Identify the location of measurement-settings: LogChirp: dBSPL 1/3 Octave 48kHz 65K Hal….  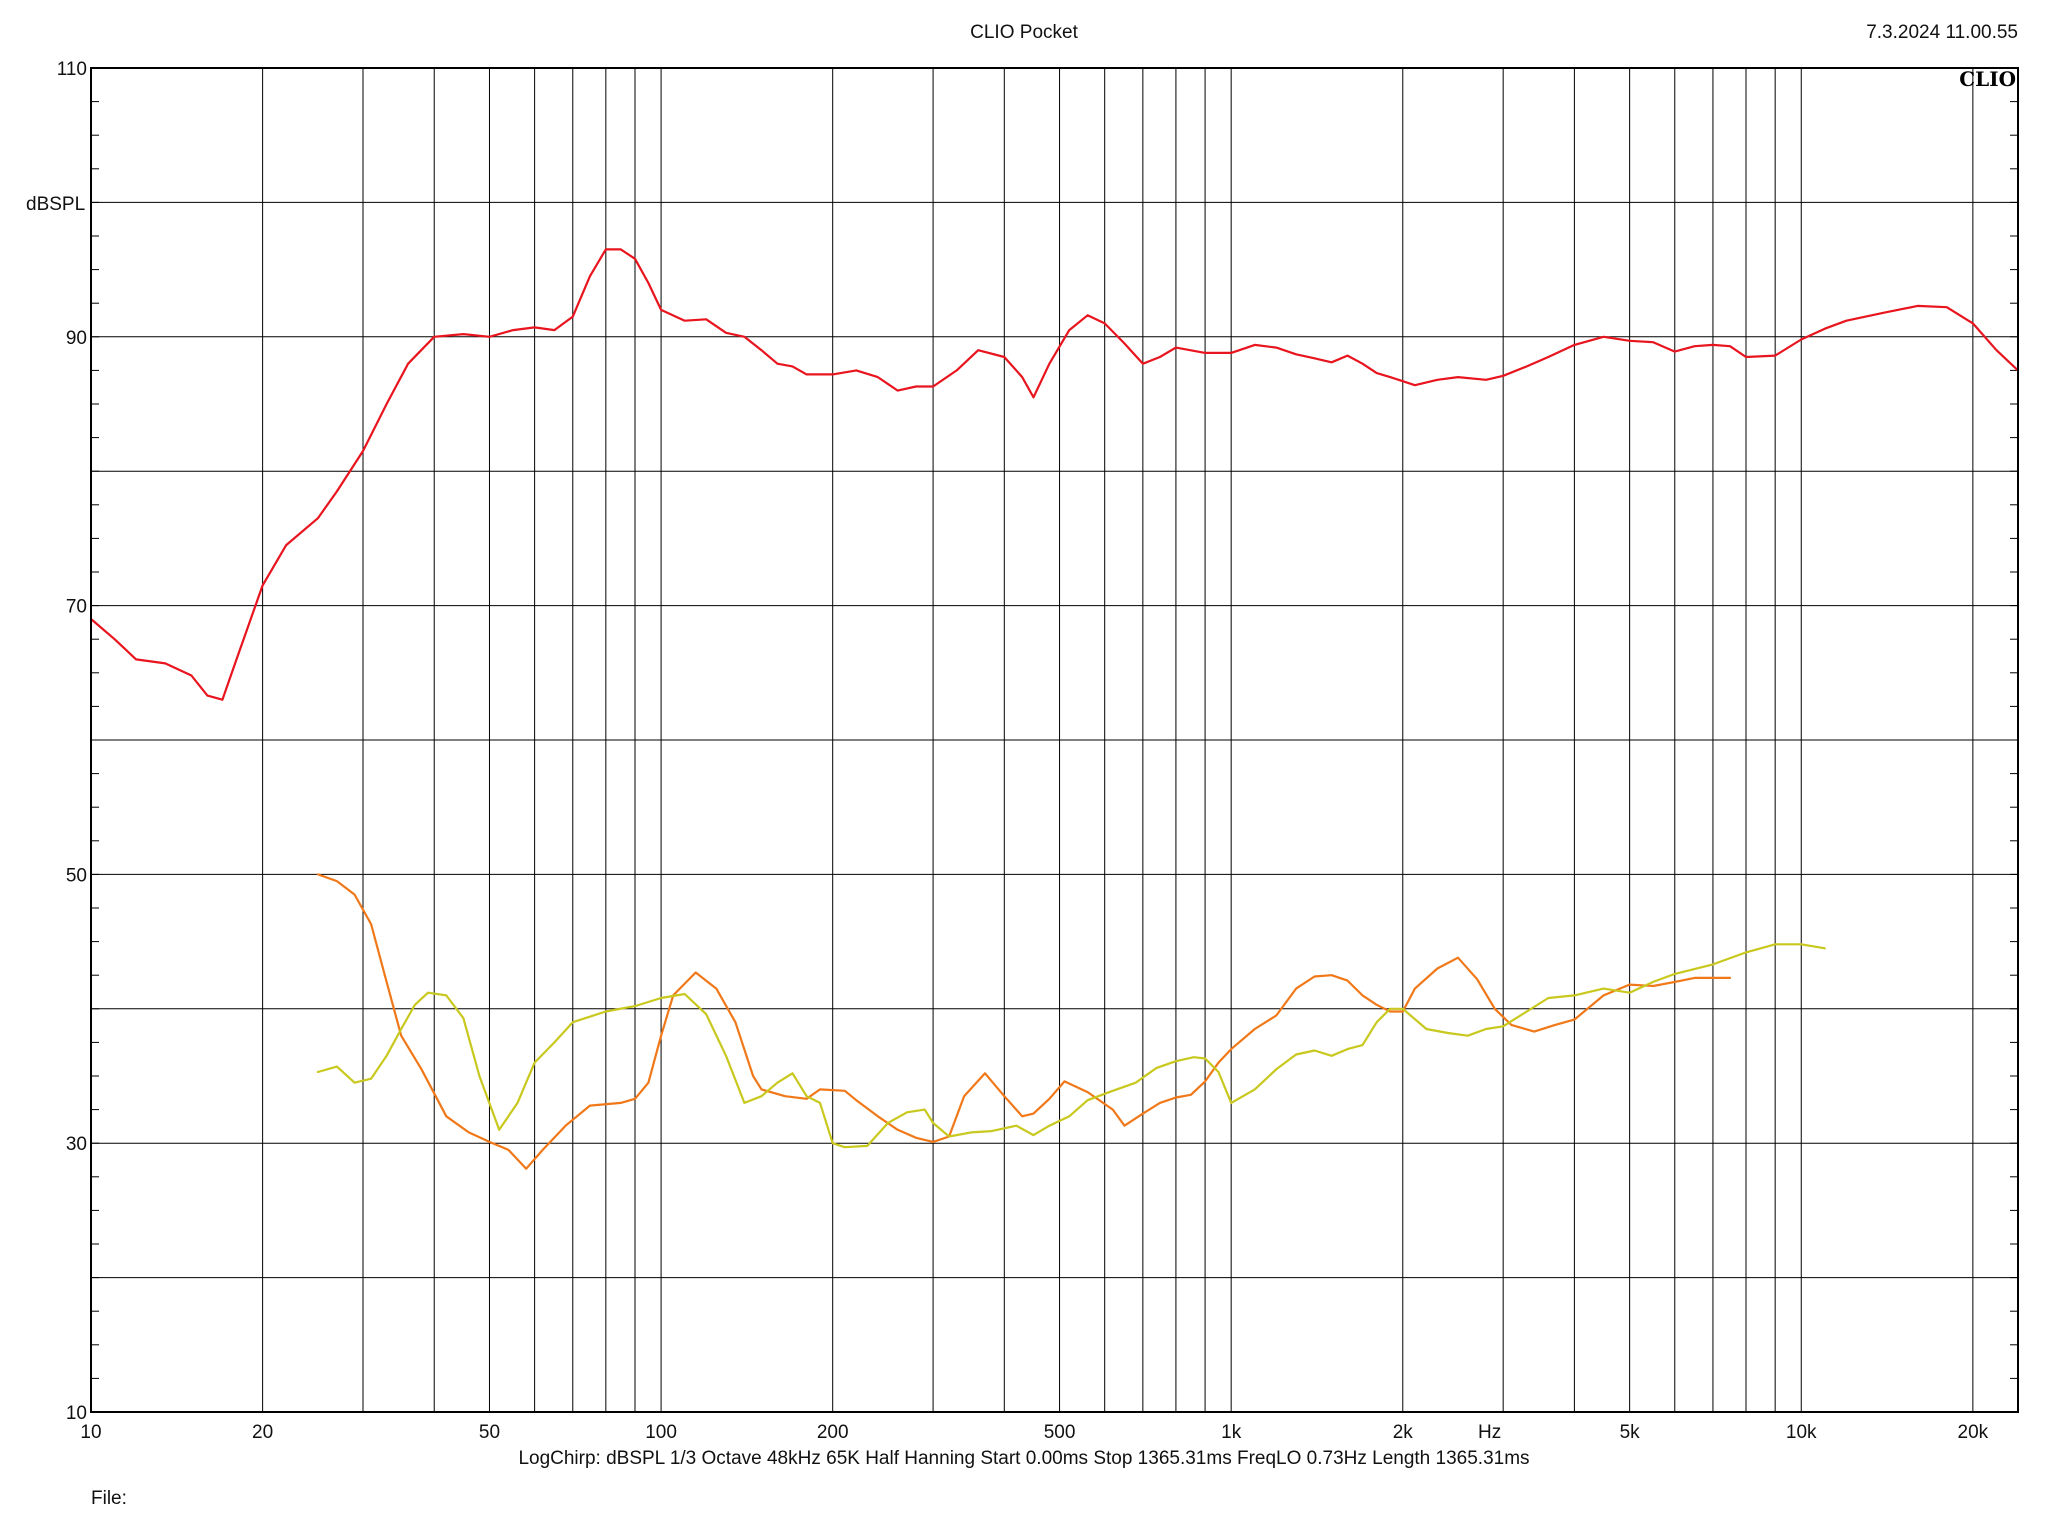
(1024, 1458).